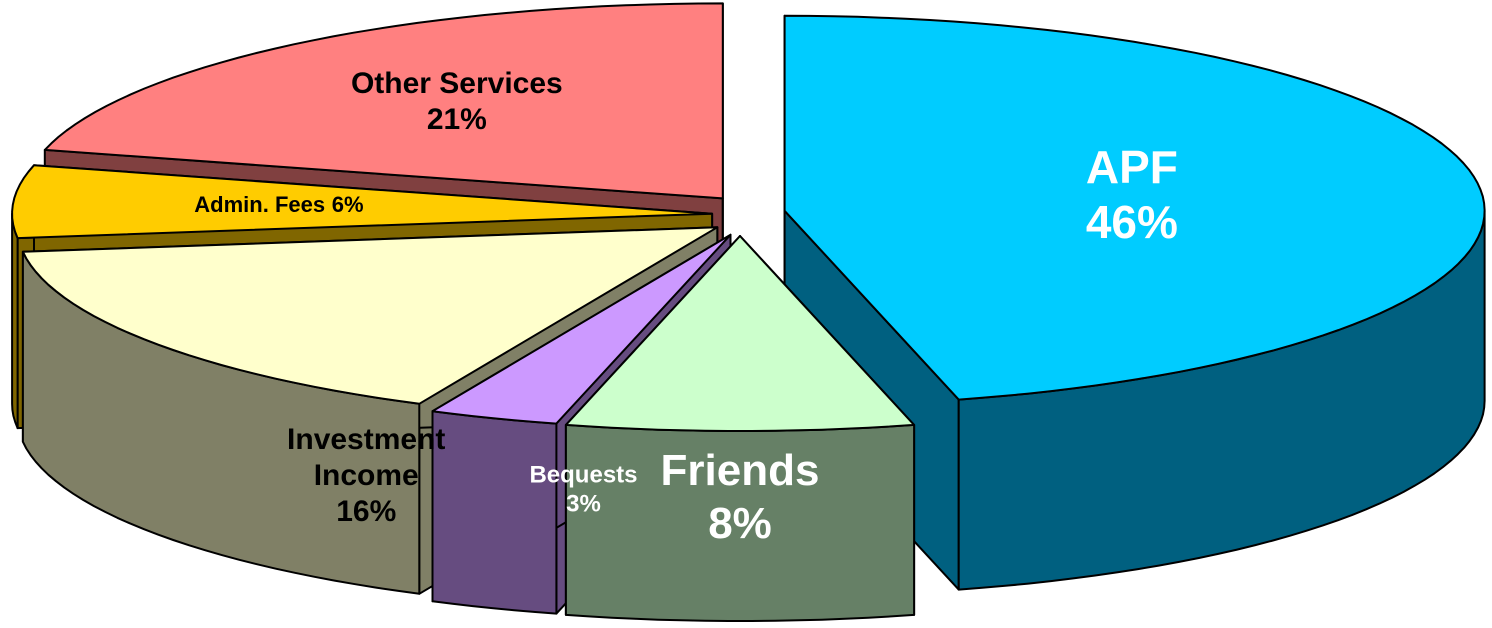 The width and height of the screenshot is (1492, 628). I want to click on slice-label: Friends 8%, so click(740, 497).